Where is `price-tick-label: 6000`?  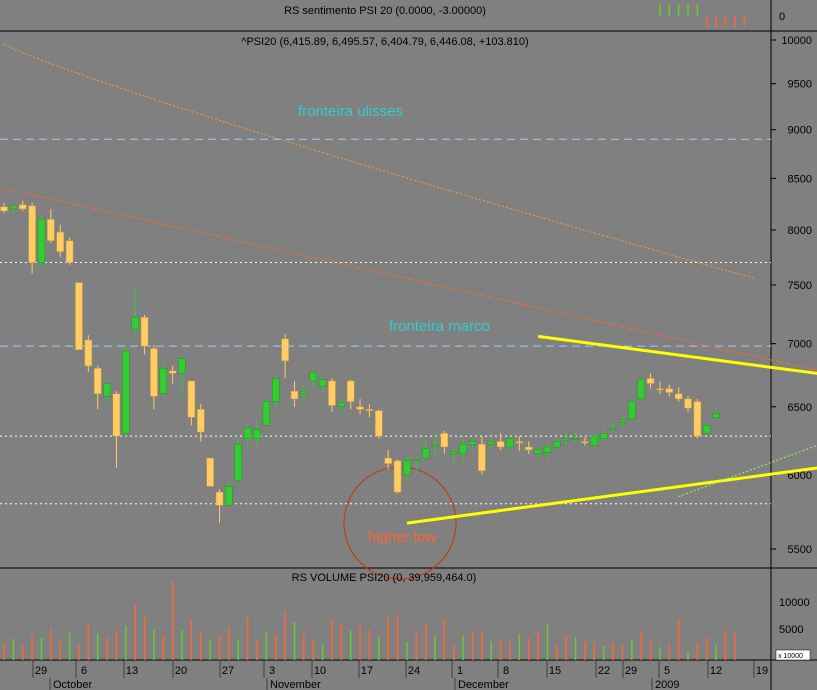 price-tick-label: 6000 is located at coordinates (800, 476).